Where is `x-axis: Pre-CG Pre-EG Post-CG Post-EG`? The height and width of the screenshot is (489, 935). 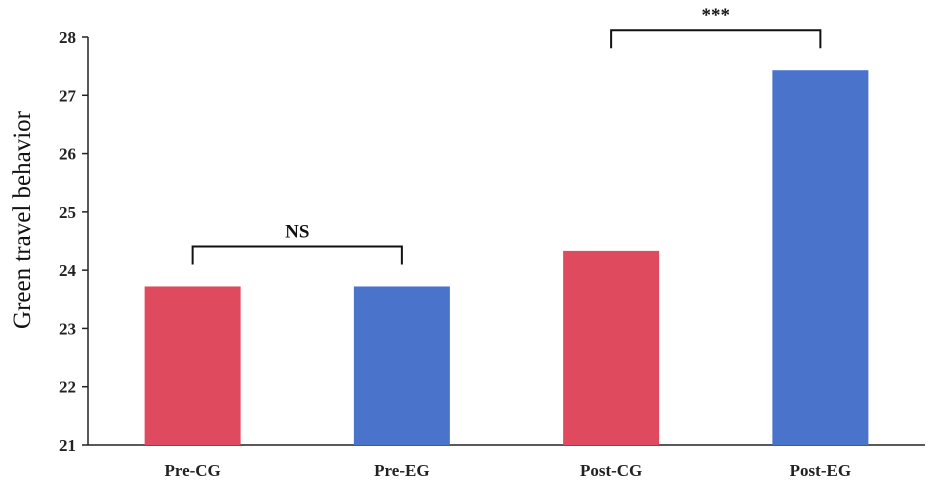
x-axis: Pre-CG Pre-EG Post-CG Post-EG is located at coordinates (506, 462).